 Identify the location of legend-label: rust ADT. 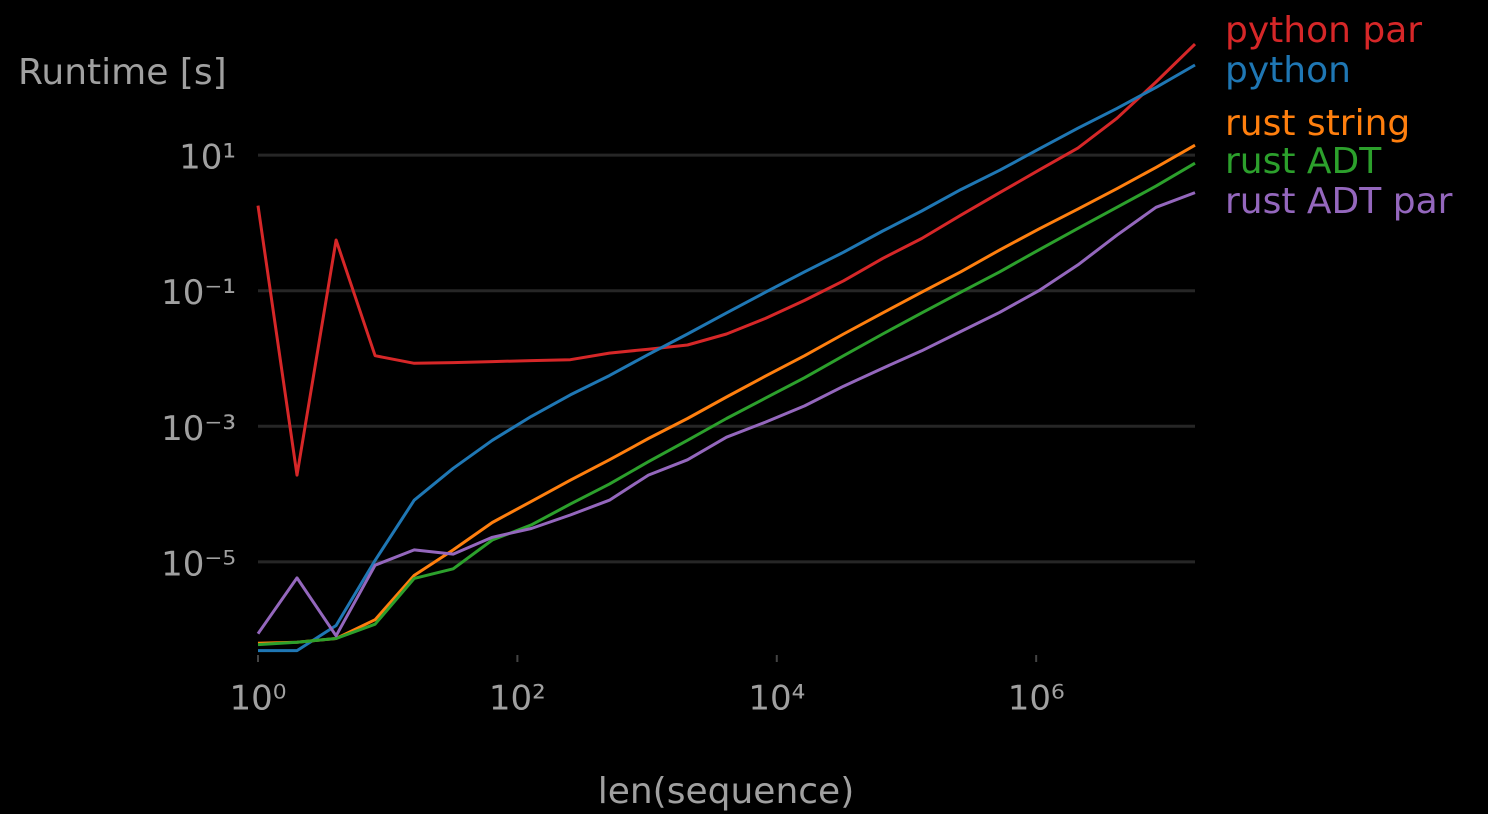
(1303, 161).